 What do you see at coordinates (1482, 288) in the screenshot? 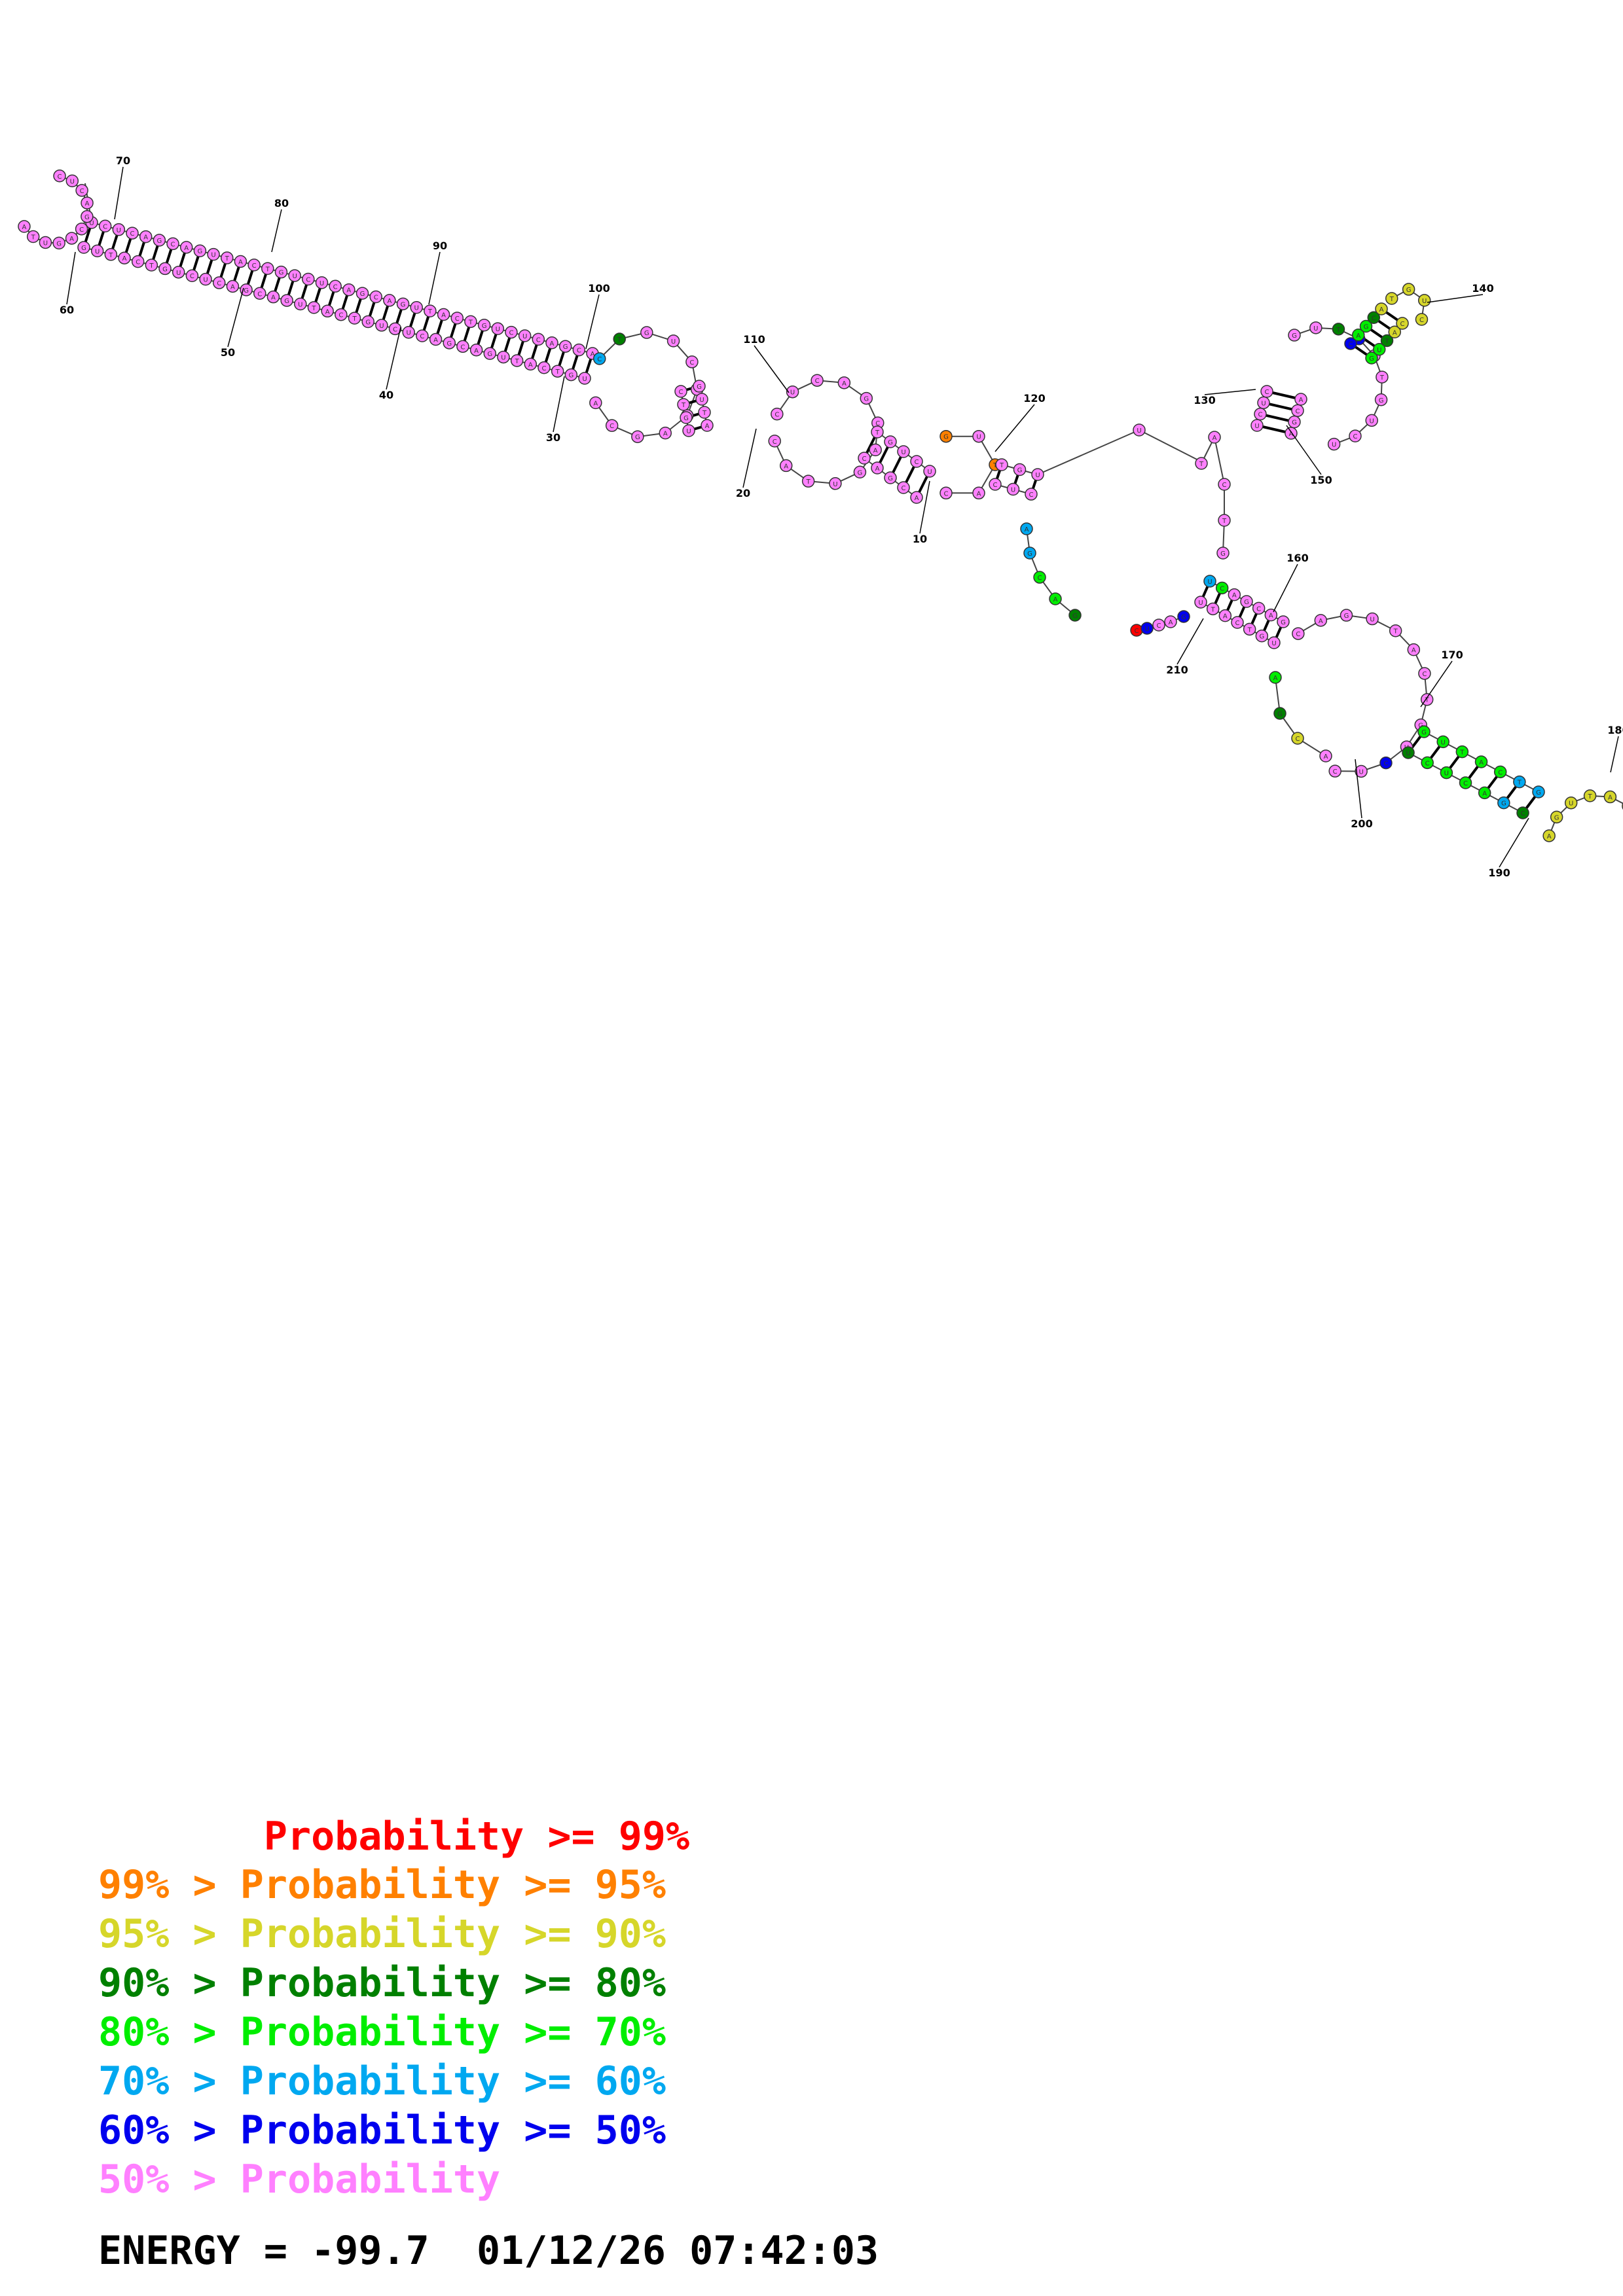
I see `position-label: 140` at bounding box center [1482, 288].